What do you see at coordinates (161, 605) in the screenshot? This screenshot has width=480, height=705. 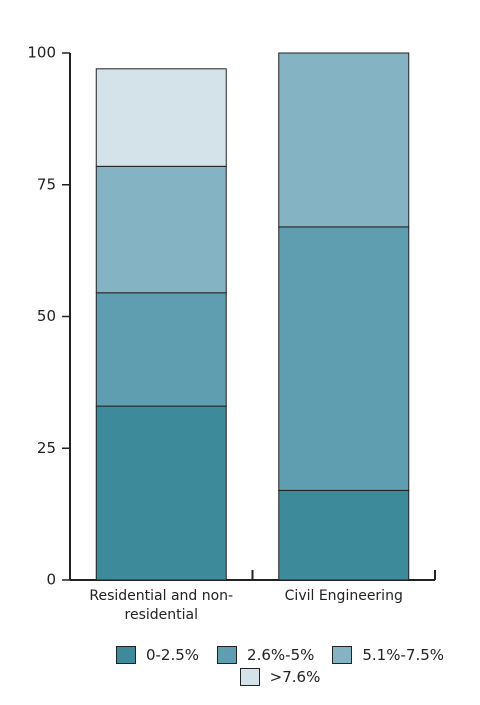 I see `x-tick-label: Residential and non-residential` at bounding box center [161, 605].